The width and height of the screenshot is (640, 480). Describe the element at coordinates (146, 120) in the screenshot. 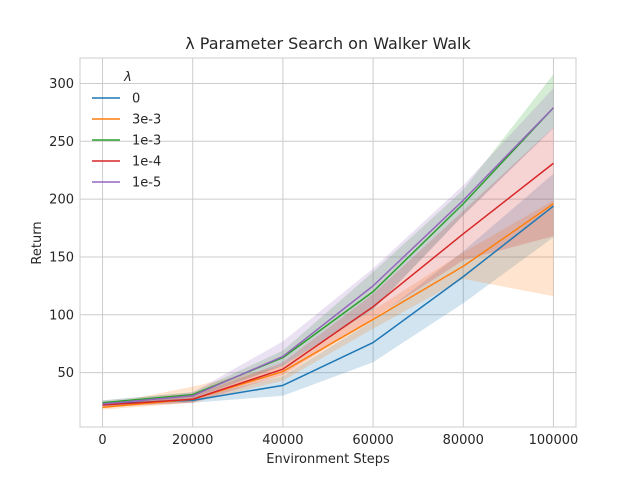

I see `legend-label-3e-3: 3e-3` at that location.